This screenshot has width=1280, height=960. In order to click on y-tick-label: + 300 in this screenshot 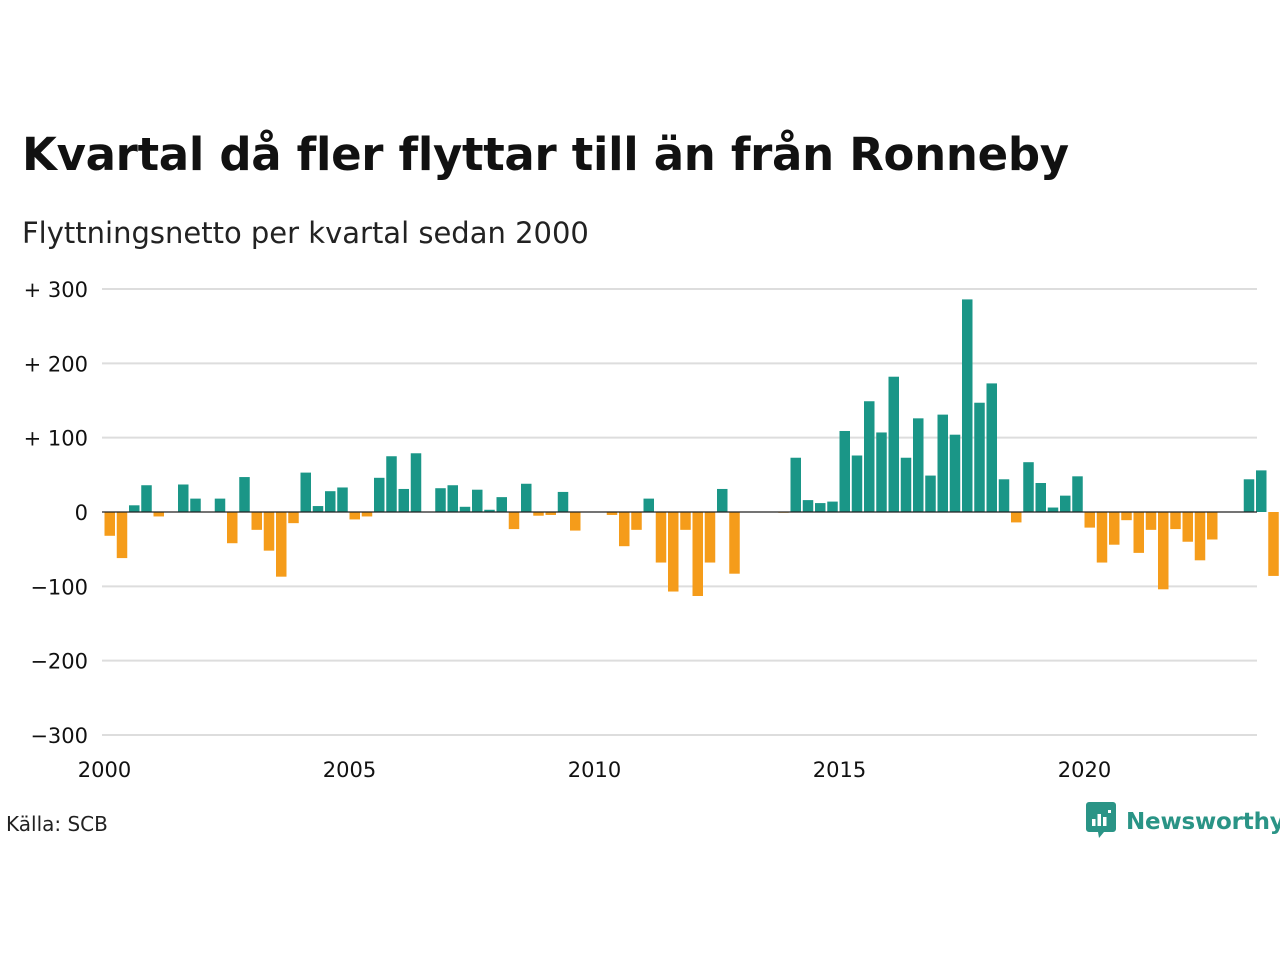, I will do `click(56, 290)`.